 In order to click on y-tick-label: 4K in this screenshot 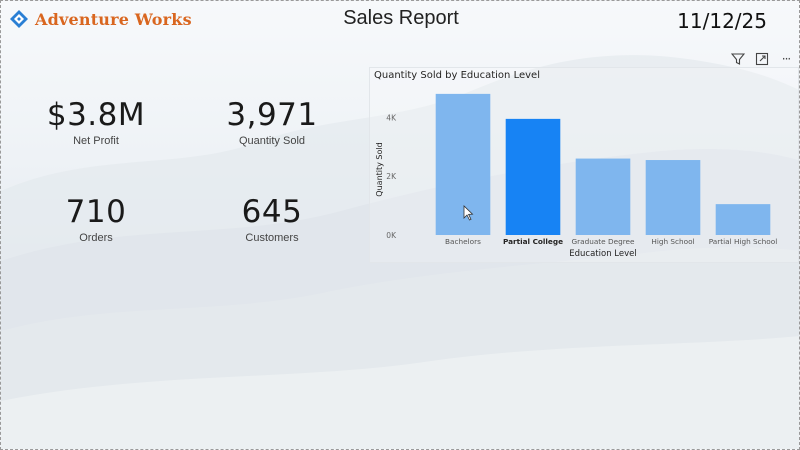, I will do `click(391, 117)`.